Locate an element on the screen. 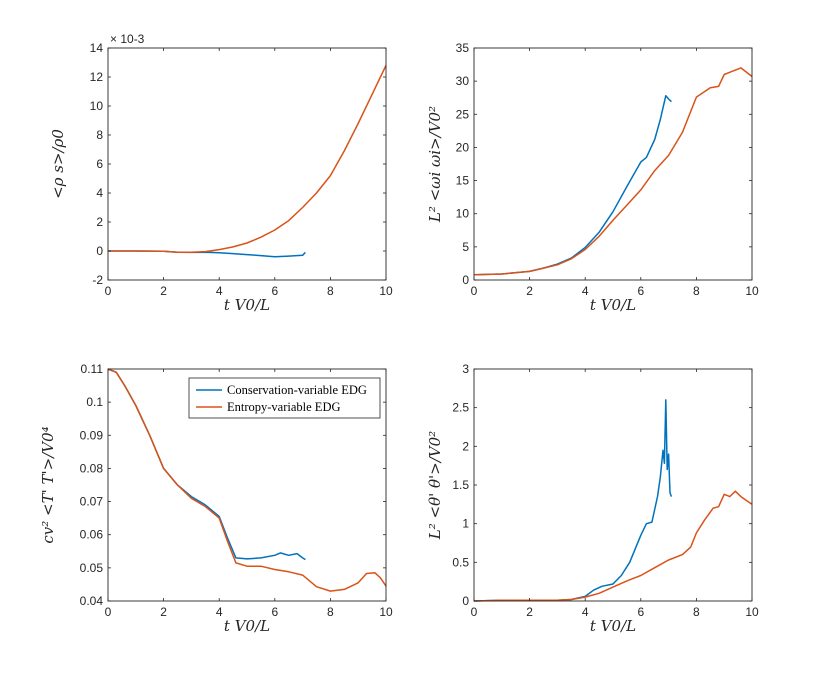  y-tick-label: 12 is located at coordinates (97, 77).